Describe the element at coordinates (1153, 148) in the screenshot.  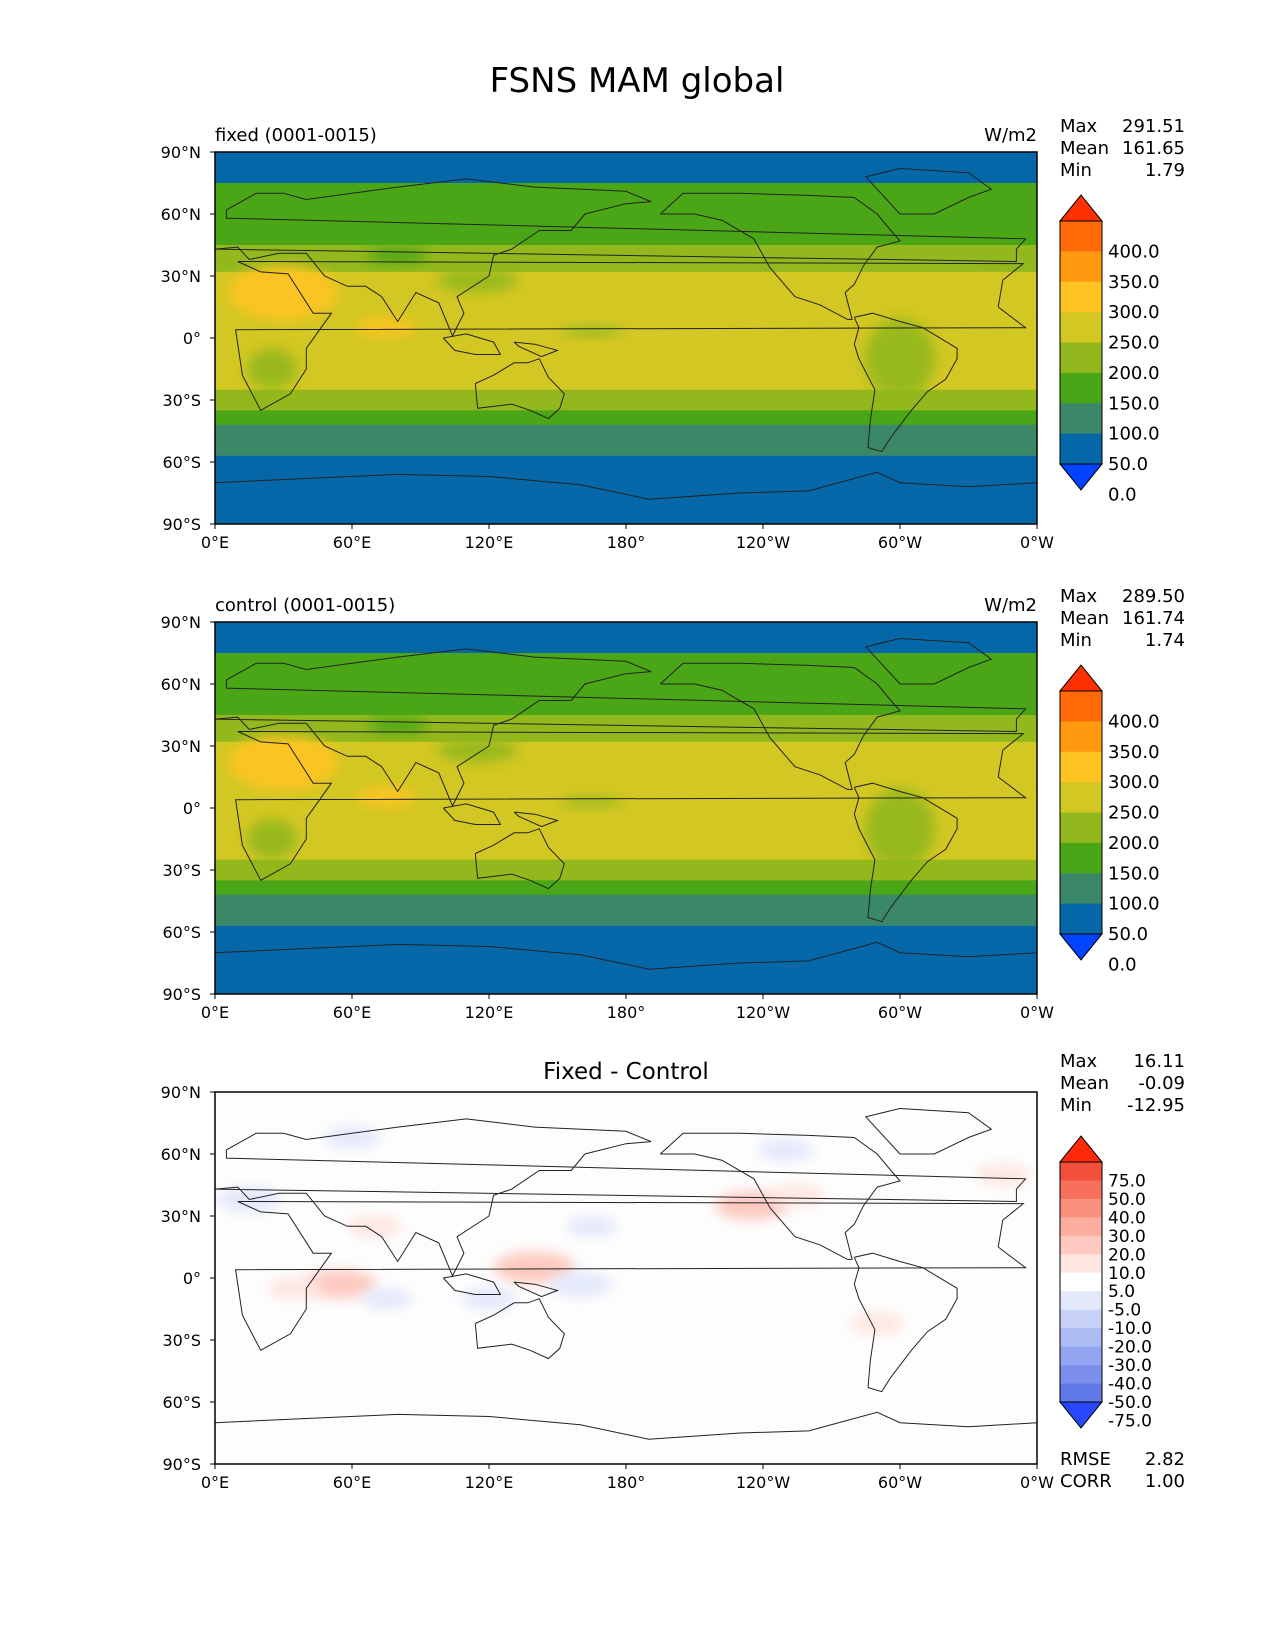
I see `stat-value: 161.65` at that location.